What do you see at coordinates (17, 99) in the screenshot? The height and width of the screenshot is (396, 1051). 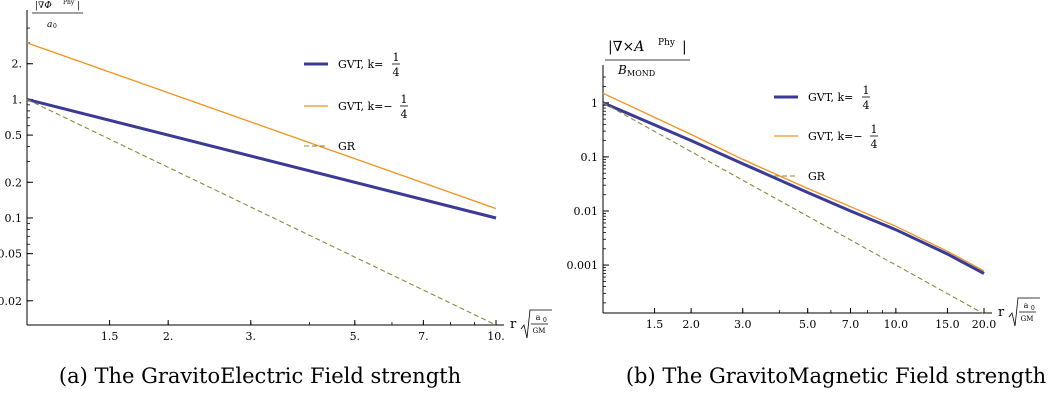 I see `y-tick-label: 1.` at bounding box center [17, 99].